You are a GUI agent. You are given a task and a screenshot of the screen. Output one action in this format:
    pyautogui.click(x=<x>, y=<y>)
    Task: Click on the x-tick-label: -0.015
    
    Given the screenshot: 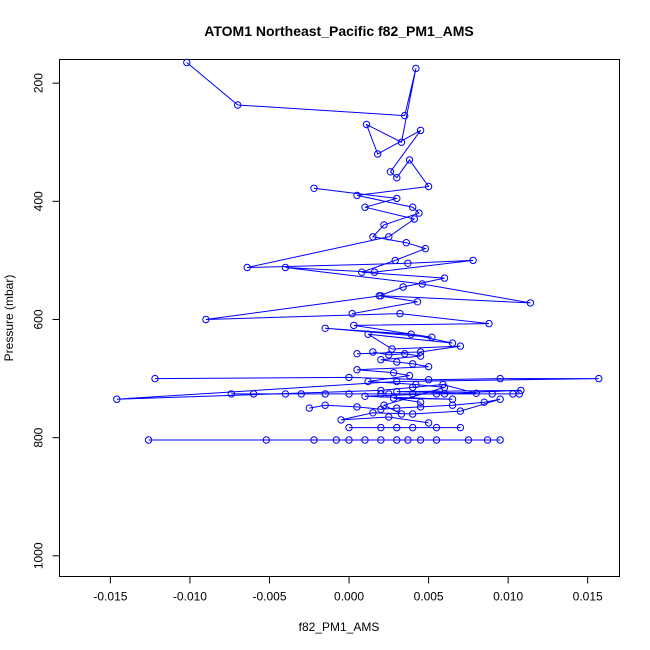 What is the action you would take?
    pyautogui.click(x=110, y=597)
    